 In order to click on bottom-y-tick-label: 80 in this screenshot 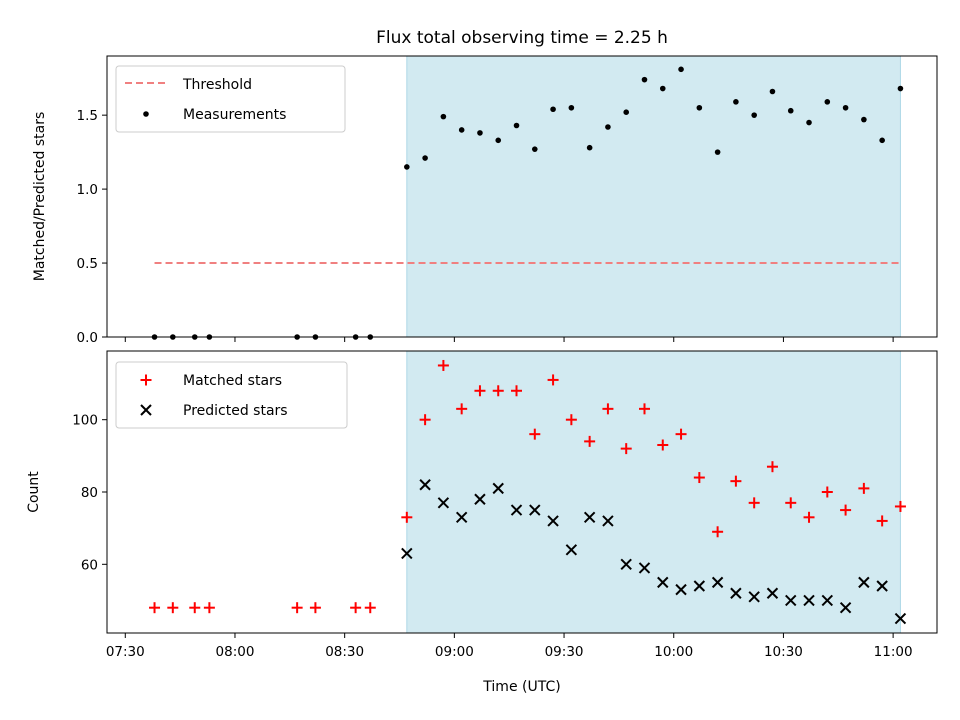, I will do `click(89, 493)`.